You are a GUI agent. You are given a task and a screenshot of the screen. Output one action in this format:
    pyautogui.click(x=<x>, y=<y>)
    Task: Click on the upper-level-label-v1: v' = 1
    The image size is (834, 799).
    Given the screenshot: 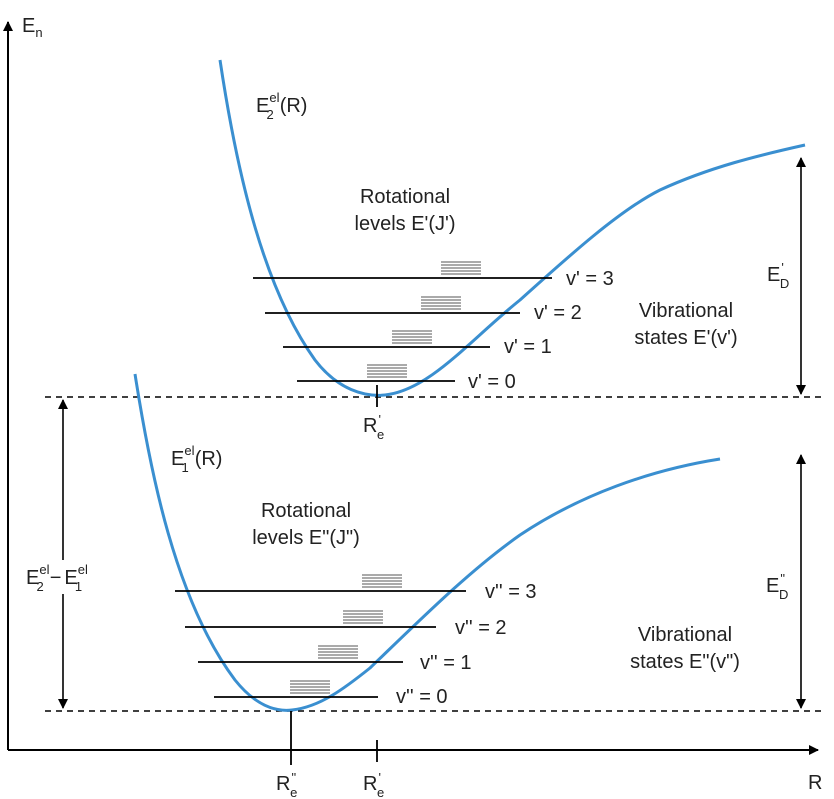 What is the action you would take?
    pyautogui.click(x=528, y=347)
    